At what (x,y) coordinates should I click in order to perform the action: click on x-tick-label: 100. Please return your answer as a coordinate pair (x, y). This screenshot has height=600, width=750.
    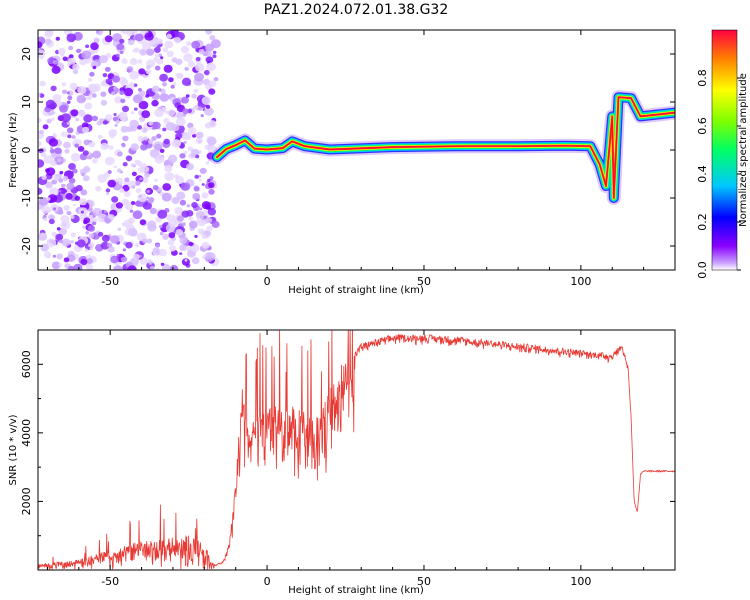
    Looking at the image, I should click on (580, 581).